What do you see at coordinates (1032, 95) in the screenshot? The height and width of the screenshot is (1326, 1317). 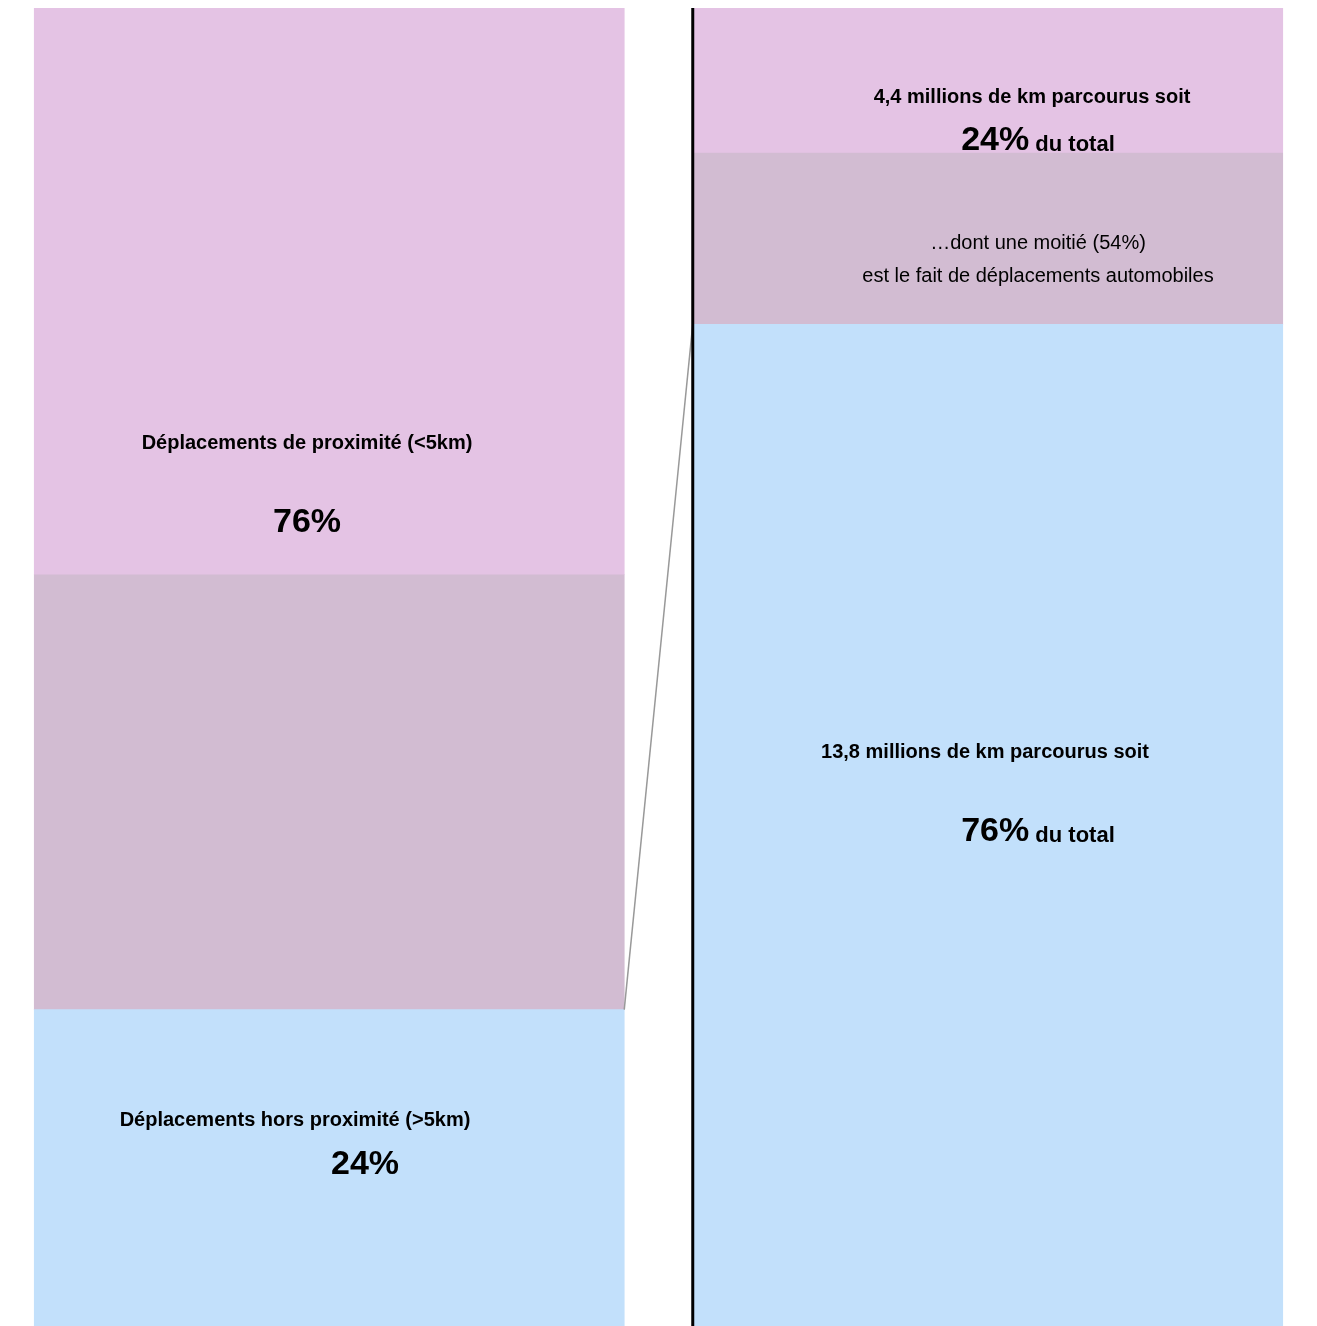 I see `annotation: 4,4 millions de km parcourus soit` at bounding box center [1032, 95].